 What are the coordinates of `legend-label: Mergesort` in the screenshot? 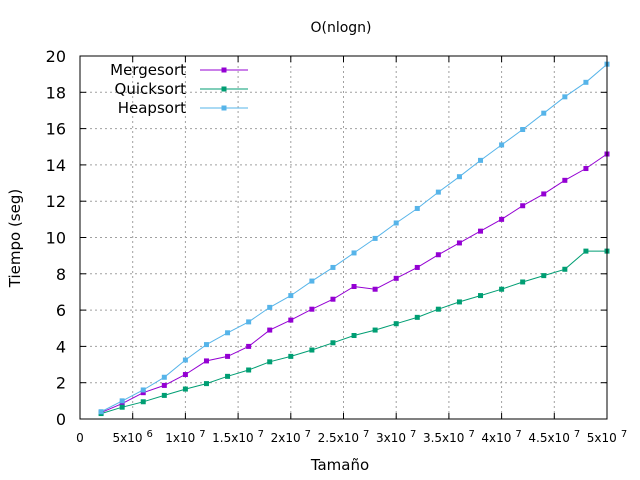 It's located at (148, 70).